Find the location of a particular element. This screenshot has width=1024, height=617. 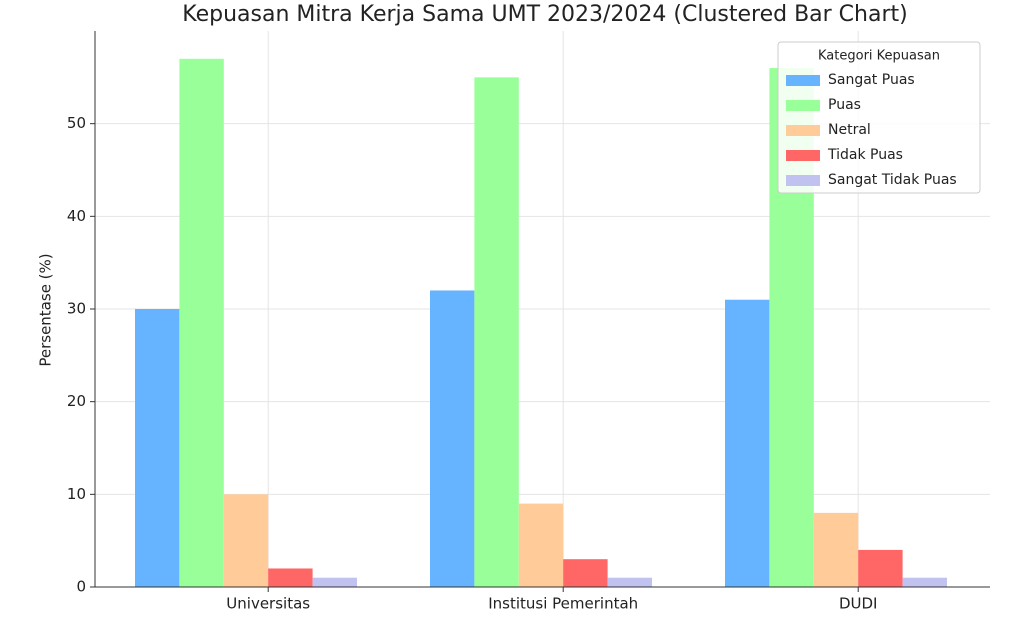

y-tick-label: 20 is located at coordinates (76, 401).